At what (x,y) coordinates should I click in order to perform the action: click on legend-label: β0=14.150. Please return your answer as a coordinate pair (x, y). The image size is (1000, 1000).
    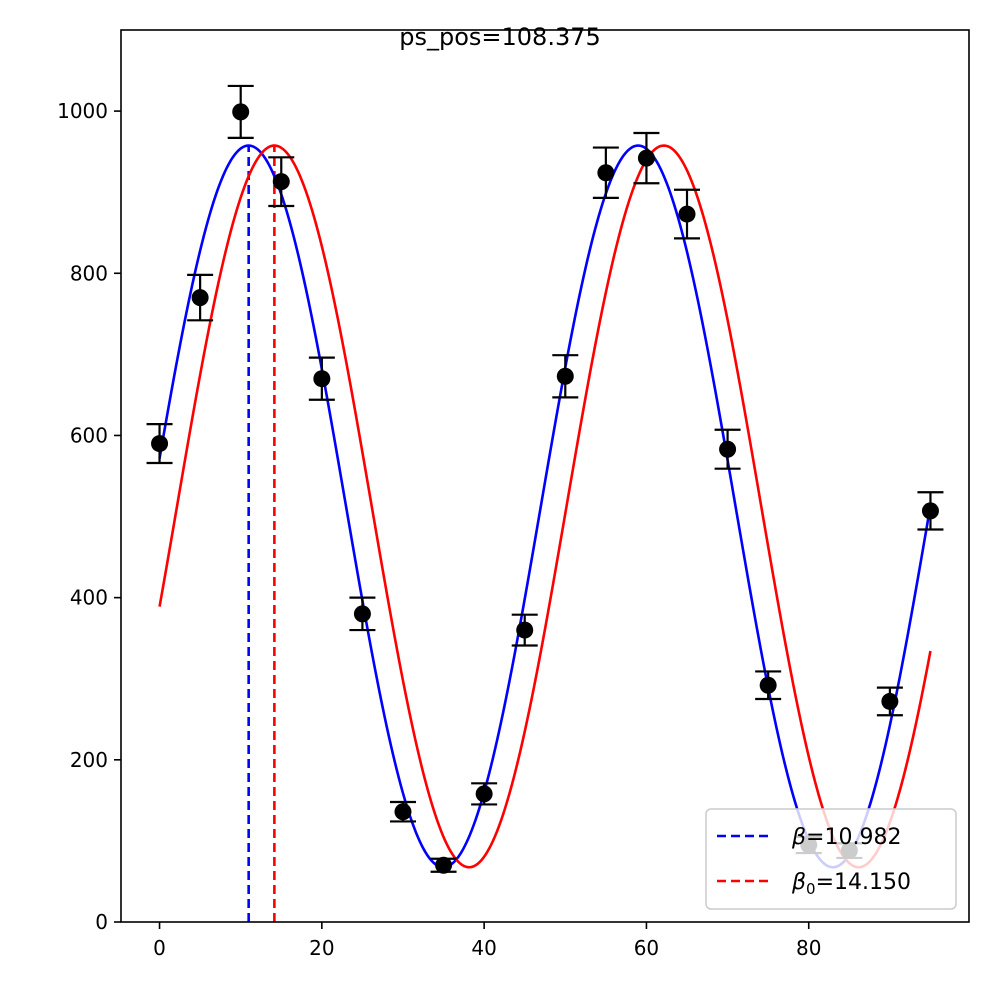
    Looking at the image, I should click on (851, 884).